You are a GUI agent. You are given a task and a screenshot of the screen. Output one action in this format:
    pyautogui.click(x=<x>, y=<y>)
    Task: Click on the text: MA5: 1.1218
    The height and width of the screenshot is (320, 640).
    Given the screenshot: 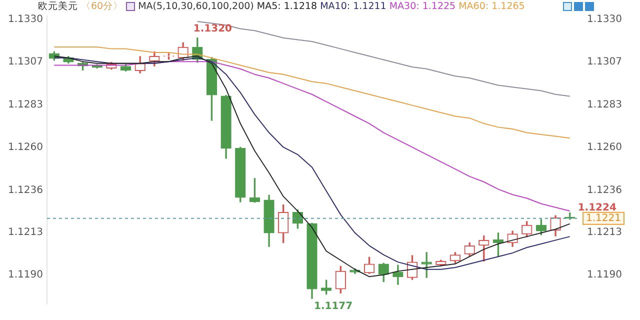 What is the action you would take?
    pyautogui.click(x=287, y=6)
    